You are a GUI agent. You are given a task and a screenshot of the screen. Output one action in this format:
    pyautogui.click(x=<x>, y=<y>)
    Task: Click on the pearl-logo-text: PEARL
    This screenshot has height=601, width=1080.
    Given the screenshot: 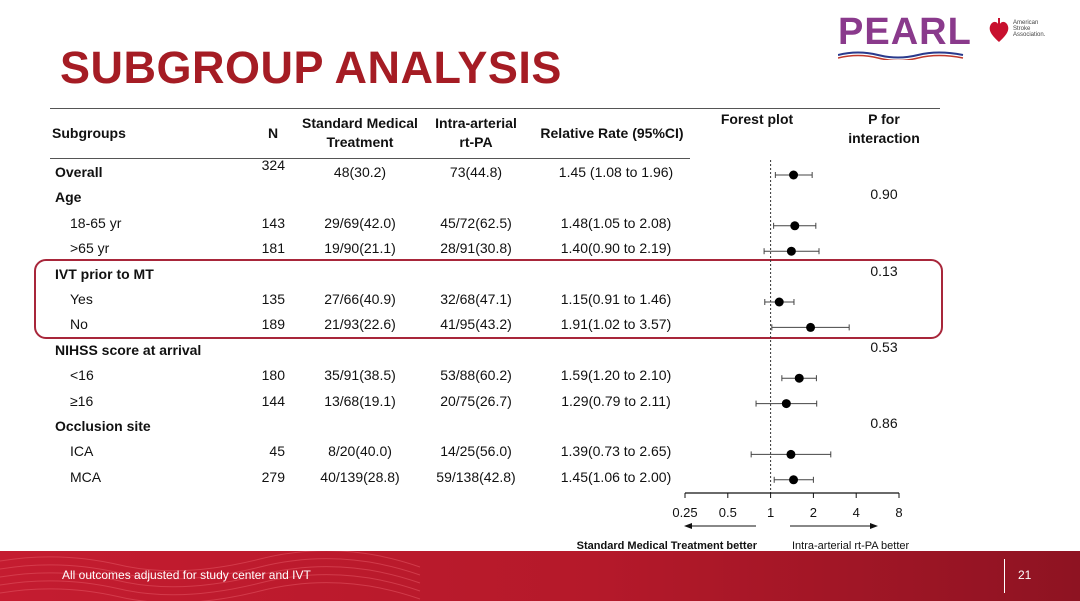 What is the action you would take?
    pyautogui.click(x=905, y=32)
    